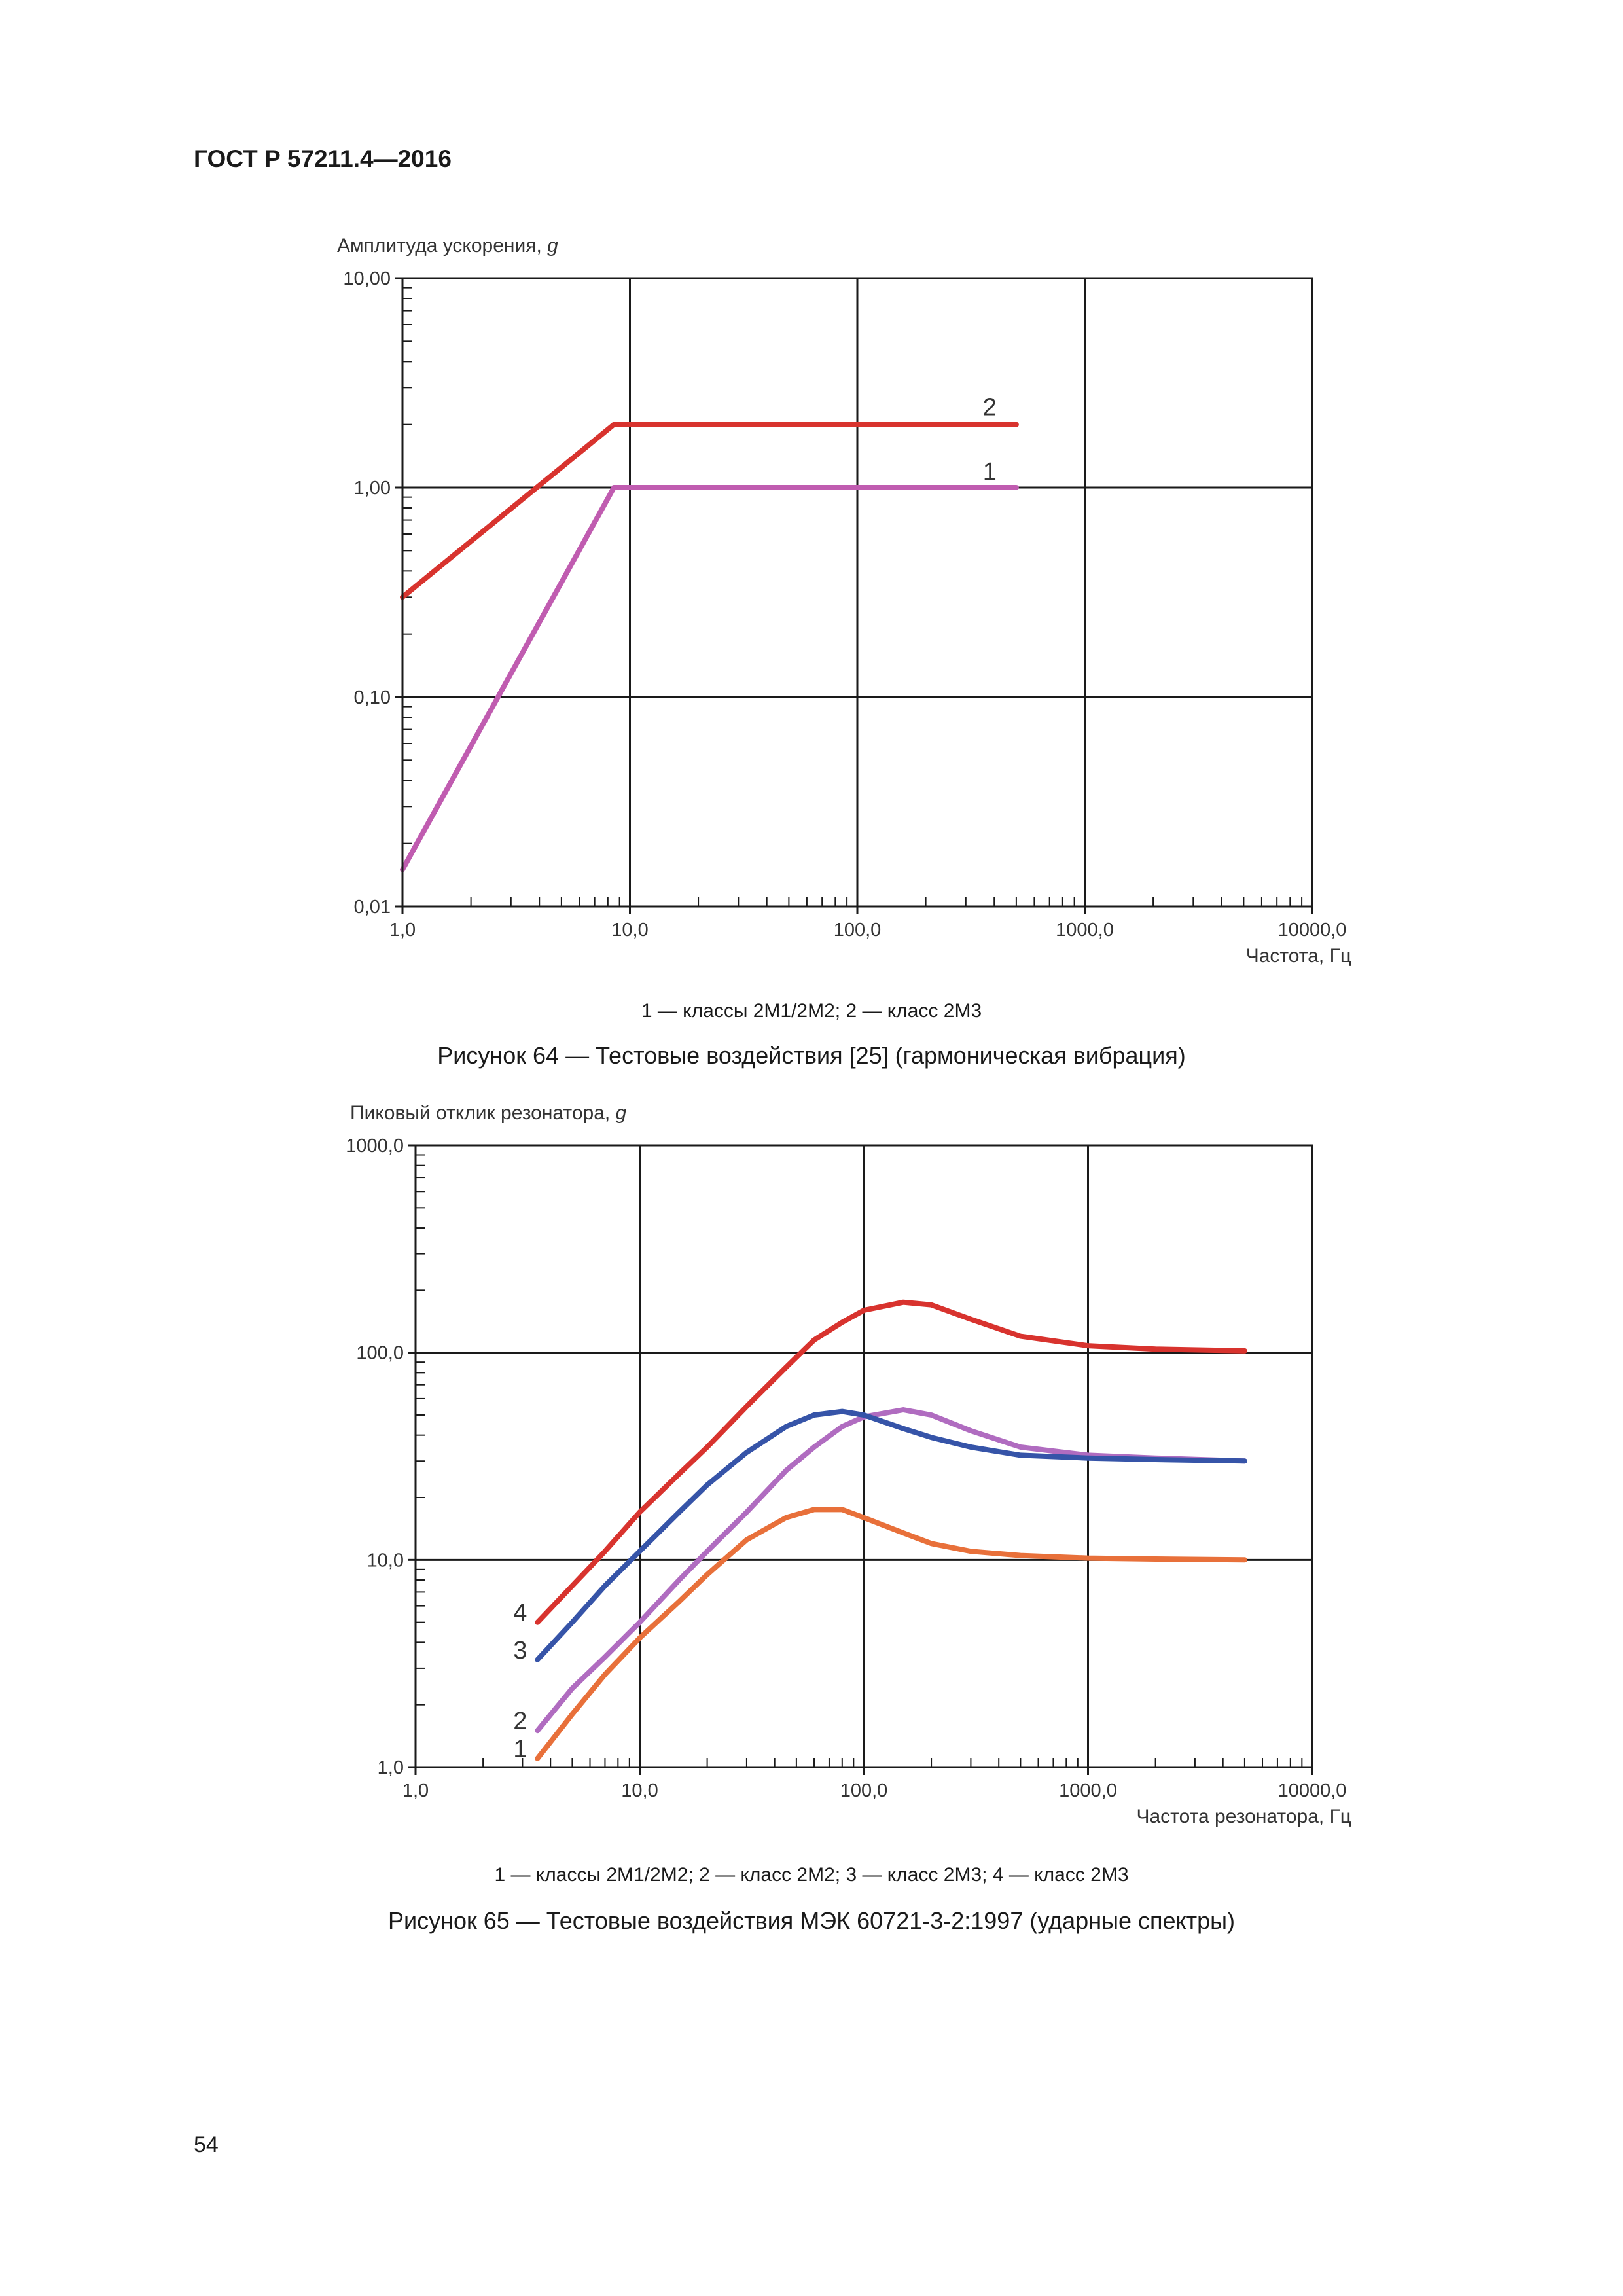 The width and height of the screenshot is (1623, 2296). I want to click on y-tick-label: 10,00, so click(367, 278).